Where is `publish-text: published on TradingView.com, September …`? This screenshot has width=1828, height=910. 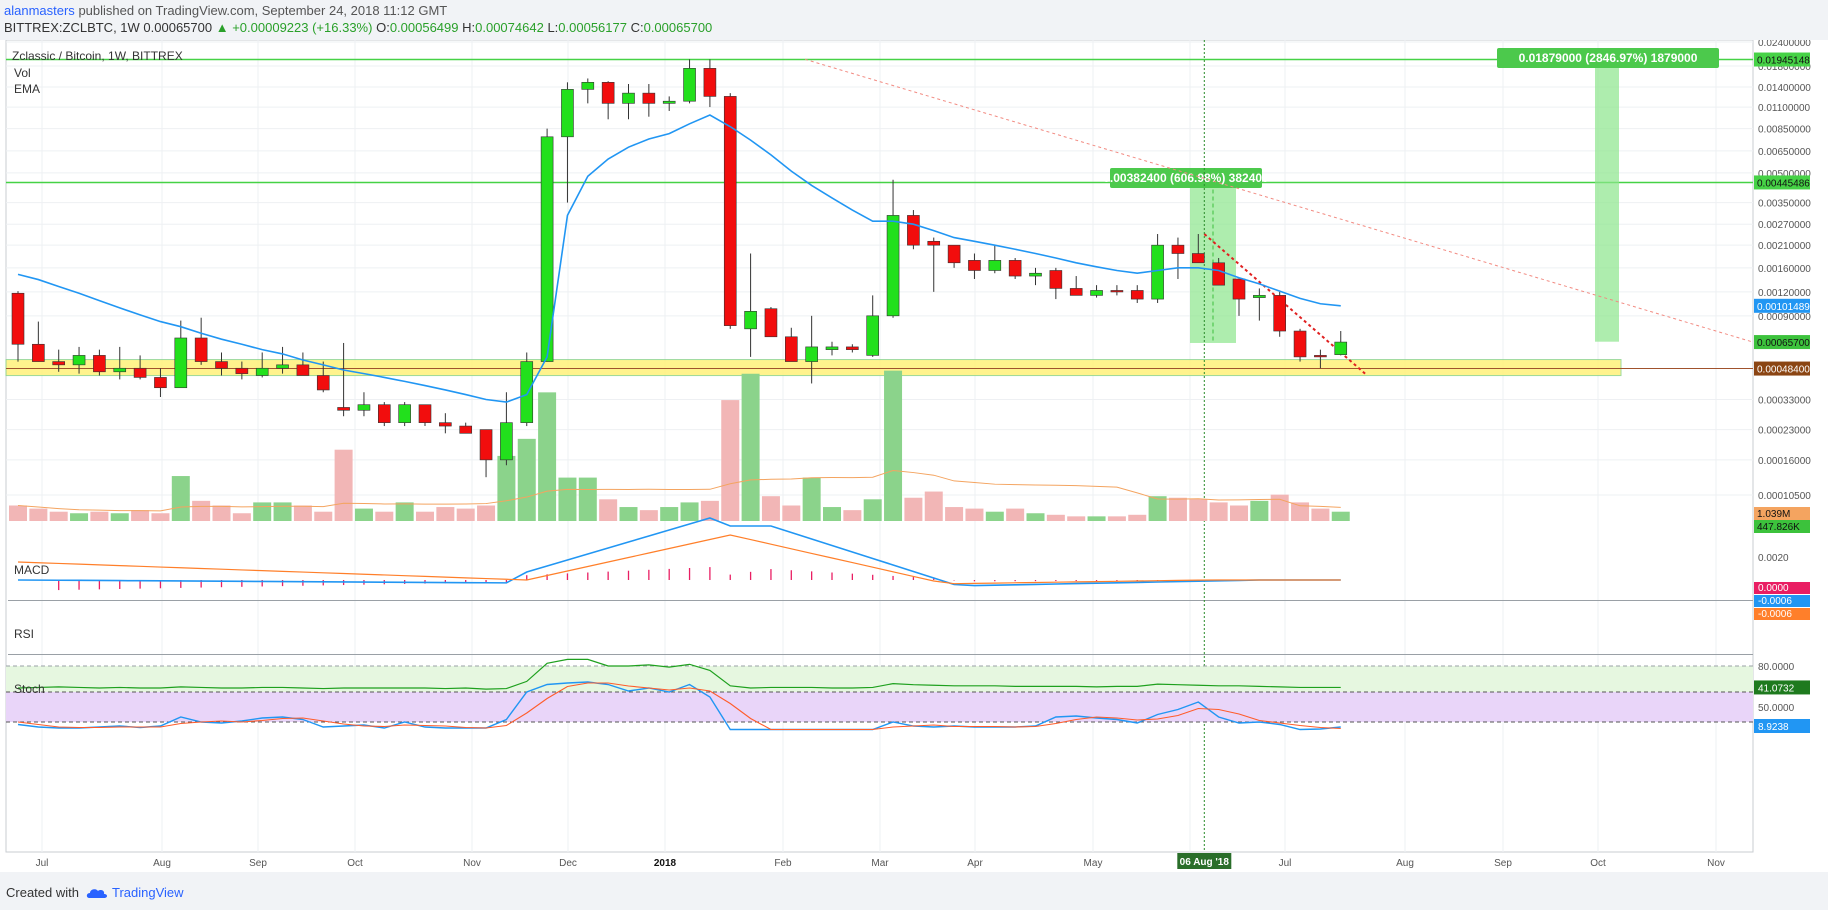 publish-text: published on TradingView.com, September … is located at coordinates (263, 10).